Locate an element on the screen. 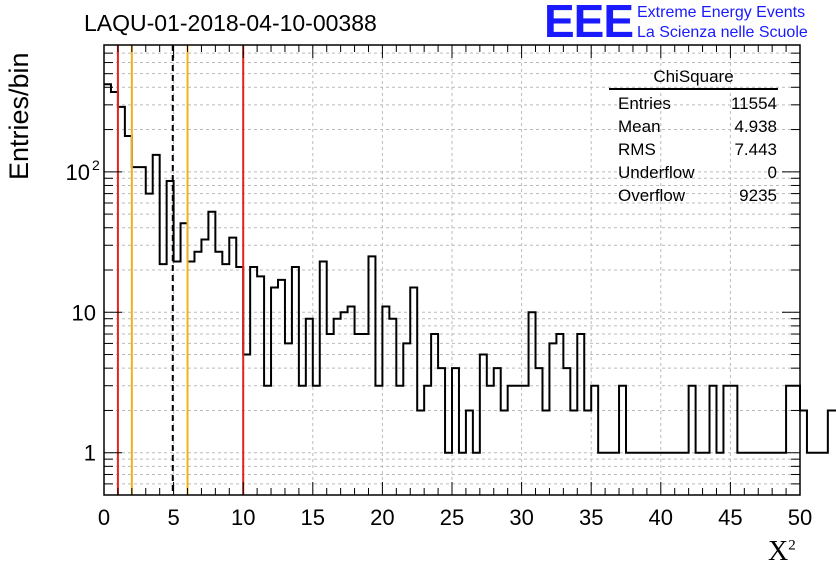 Image resolution: width=836 pixels, height=572 pixels. x-tick-label: 0 is located at coordinates (104, 517).